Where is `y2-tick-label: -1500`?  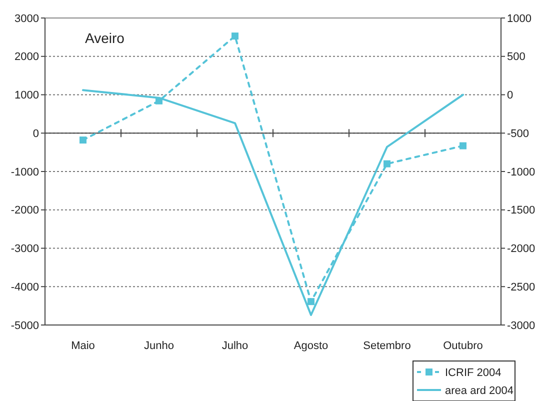 y2-tick-label: -1500 is located at coordinates (521, 210).